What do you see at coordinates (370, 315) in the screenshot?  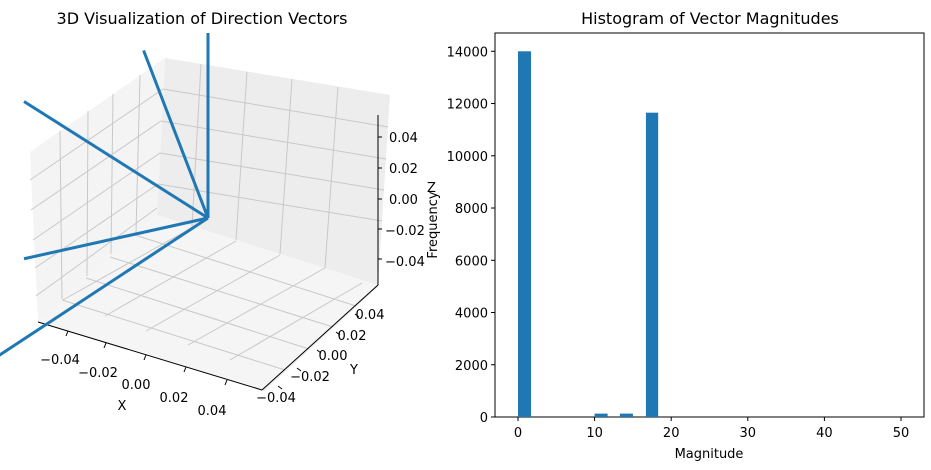 I see `y-tick-label: 0.04` at bounding box center [370, 315].